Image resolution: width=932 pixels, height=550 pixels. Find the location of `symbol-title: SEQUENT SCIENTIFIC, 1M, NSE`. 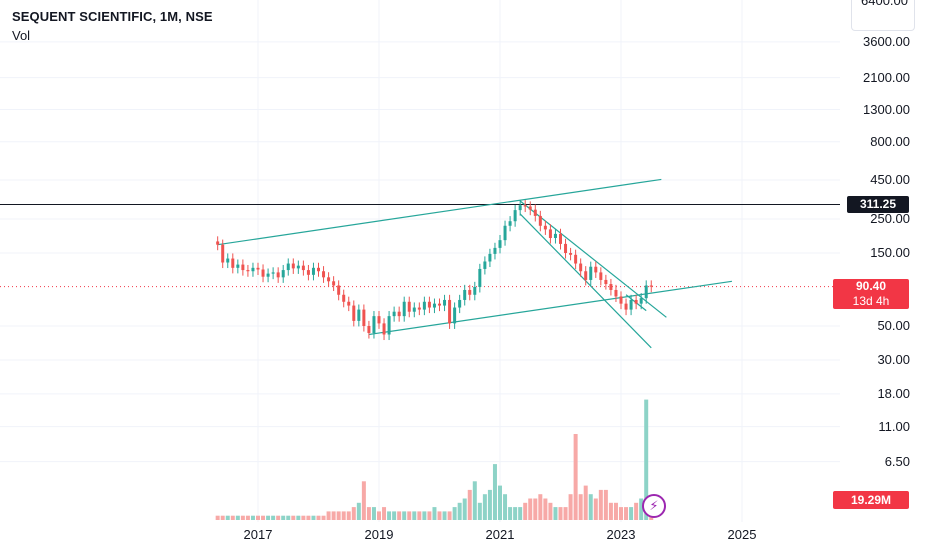

symbol-title: SEQUENT SCIENTIFIC, 1M, NSE is located at coordinates (112, 16).